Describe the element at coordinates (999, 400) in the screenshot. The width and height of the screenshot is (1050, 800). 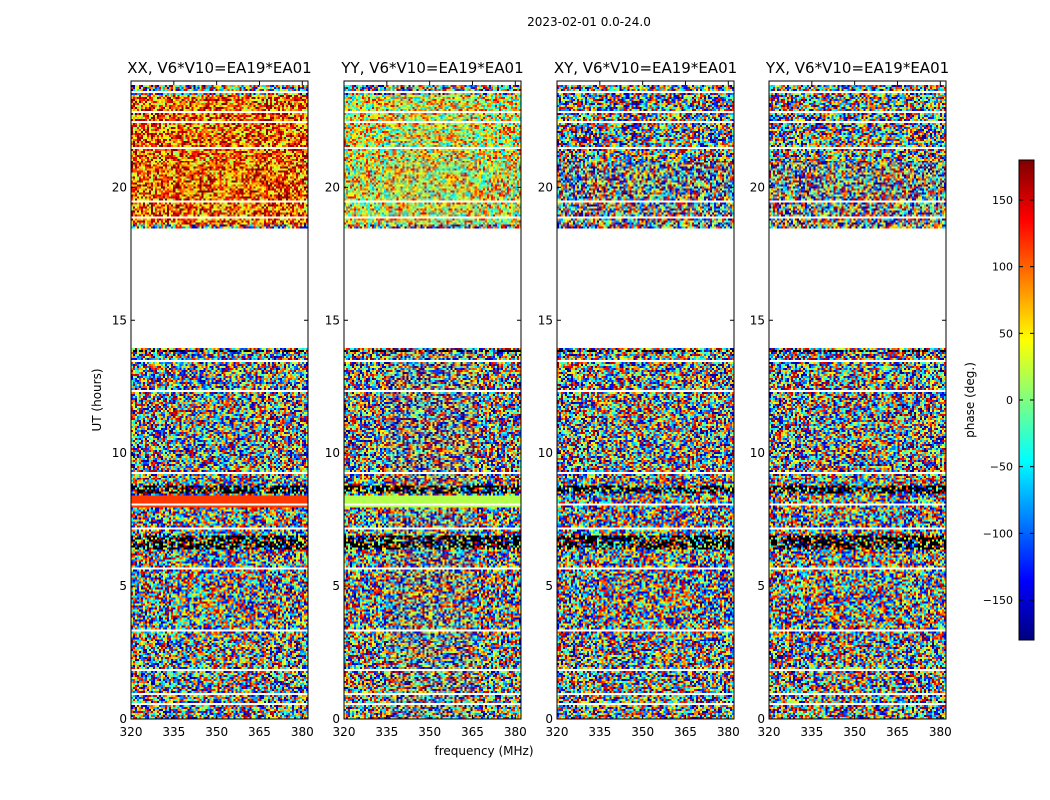
I see `colorbar: phase (deg.) −150 −100 −50 0 50 100 150` at that location.